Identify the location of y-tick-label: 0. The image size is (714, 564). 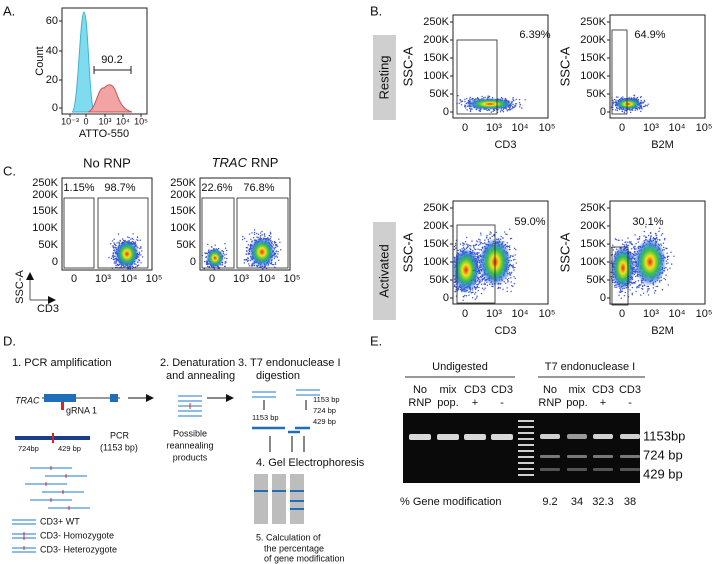
(603, 112).